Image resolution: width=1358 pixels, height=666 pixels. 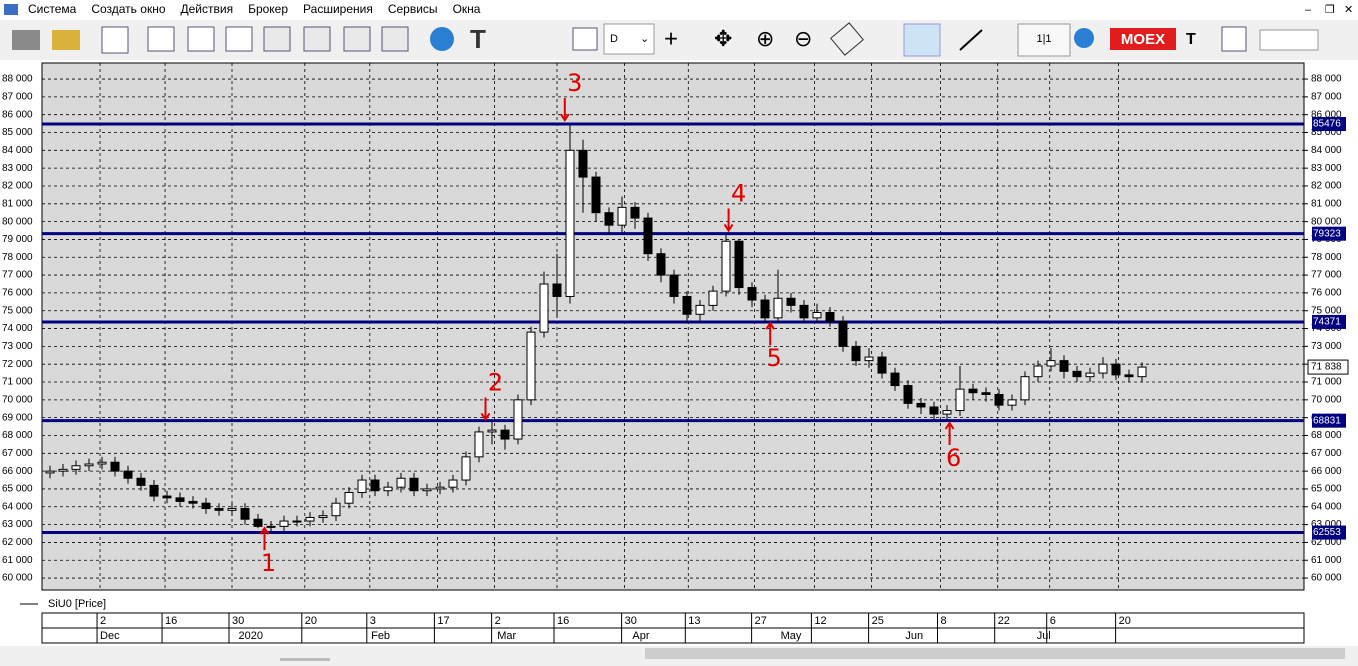 What do you see at coordinates (338, 9) in the screenshot?
I see `menu-item: Расширения` at bounding box center [338, 9].